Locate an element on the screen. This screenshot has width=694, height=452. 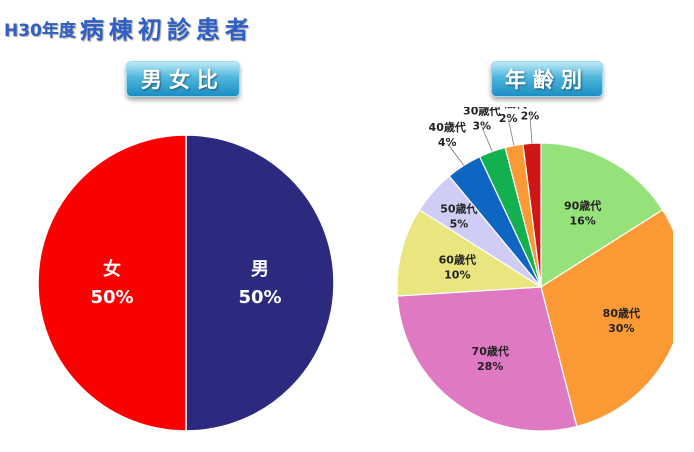
title-text: 病棟初診患者 is located at coordinates (166, 30).